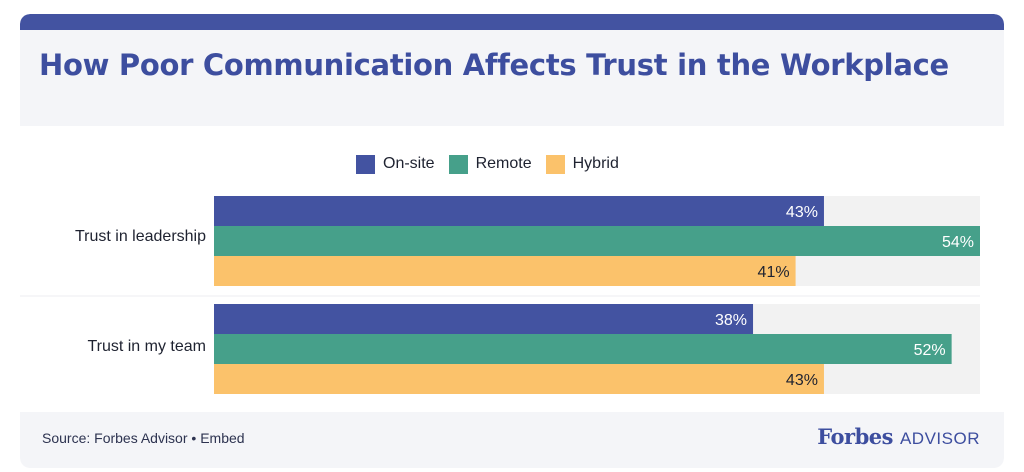 Image resolution: width=1024 pixels, height=472 pixels. I want to click on data-label-trust-in-leadership-hybrid: 41%, so click(774, 272).